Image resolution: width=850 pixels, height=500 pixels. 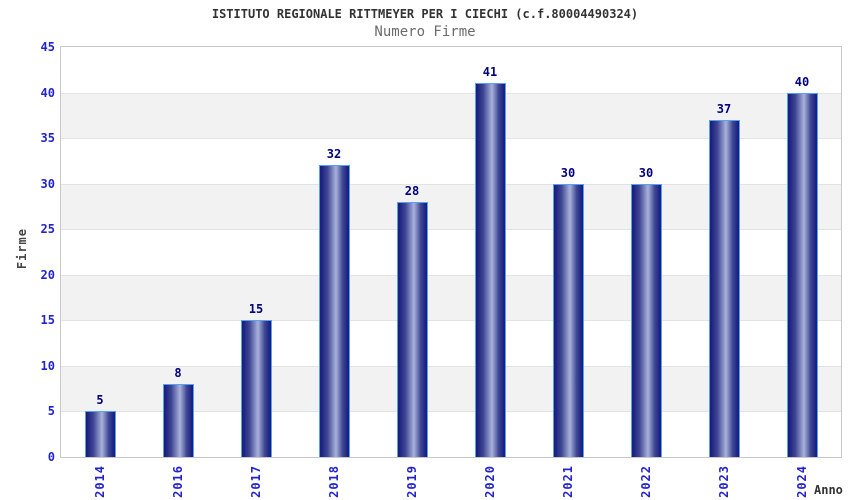 I want to click on y-axis-tick-label: 35, so click(x=47, y=138).